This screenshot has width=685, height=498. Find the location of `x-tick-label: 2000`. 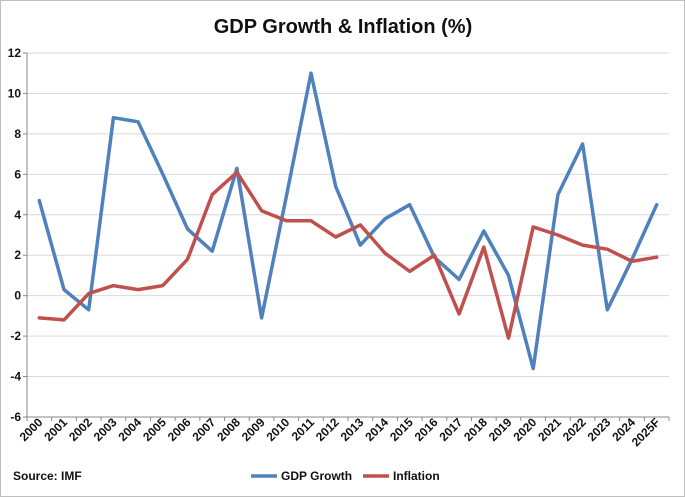

x-tick-label: 2000 is located at coordinates (31, 429).